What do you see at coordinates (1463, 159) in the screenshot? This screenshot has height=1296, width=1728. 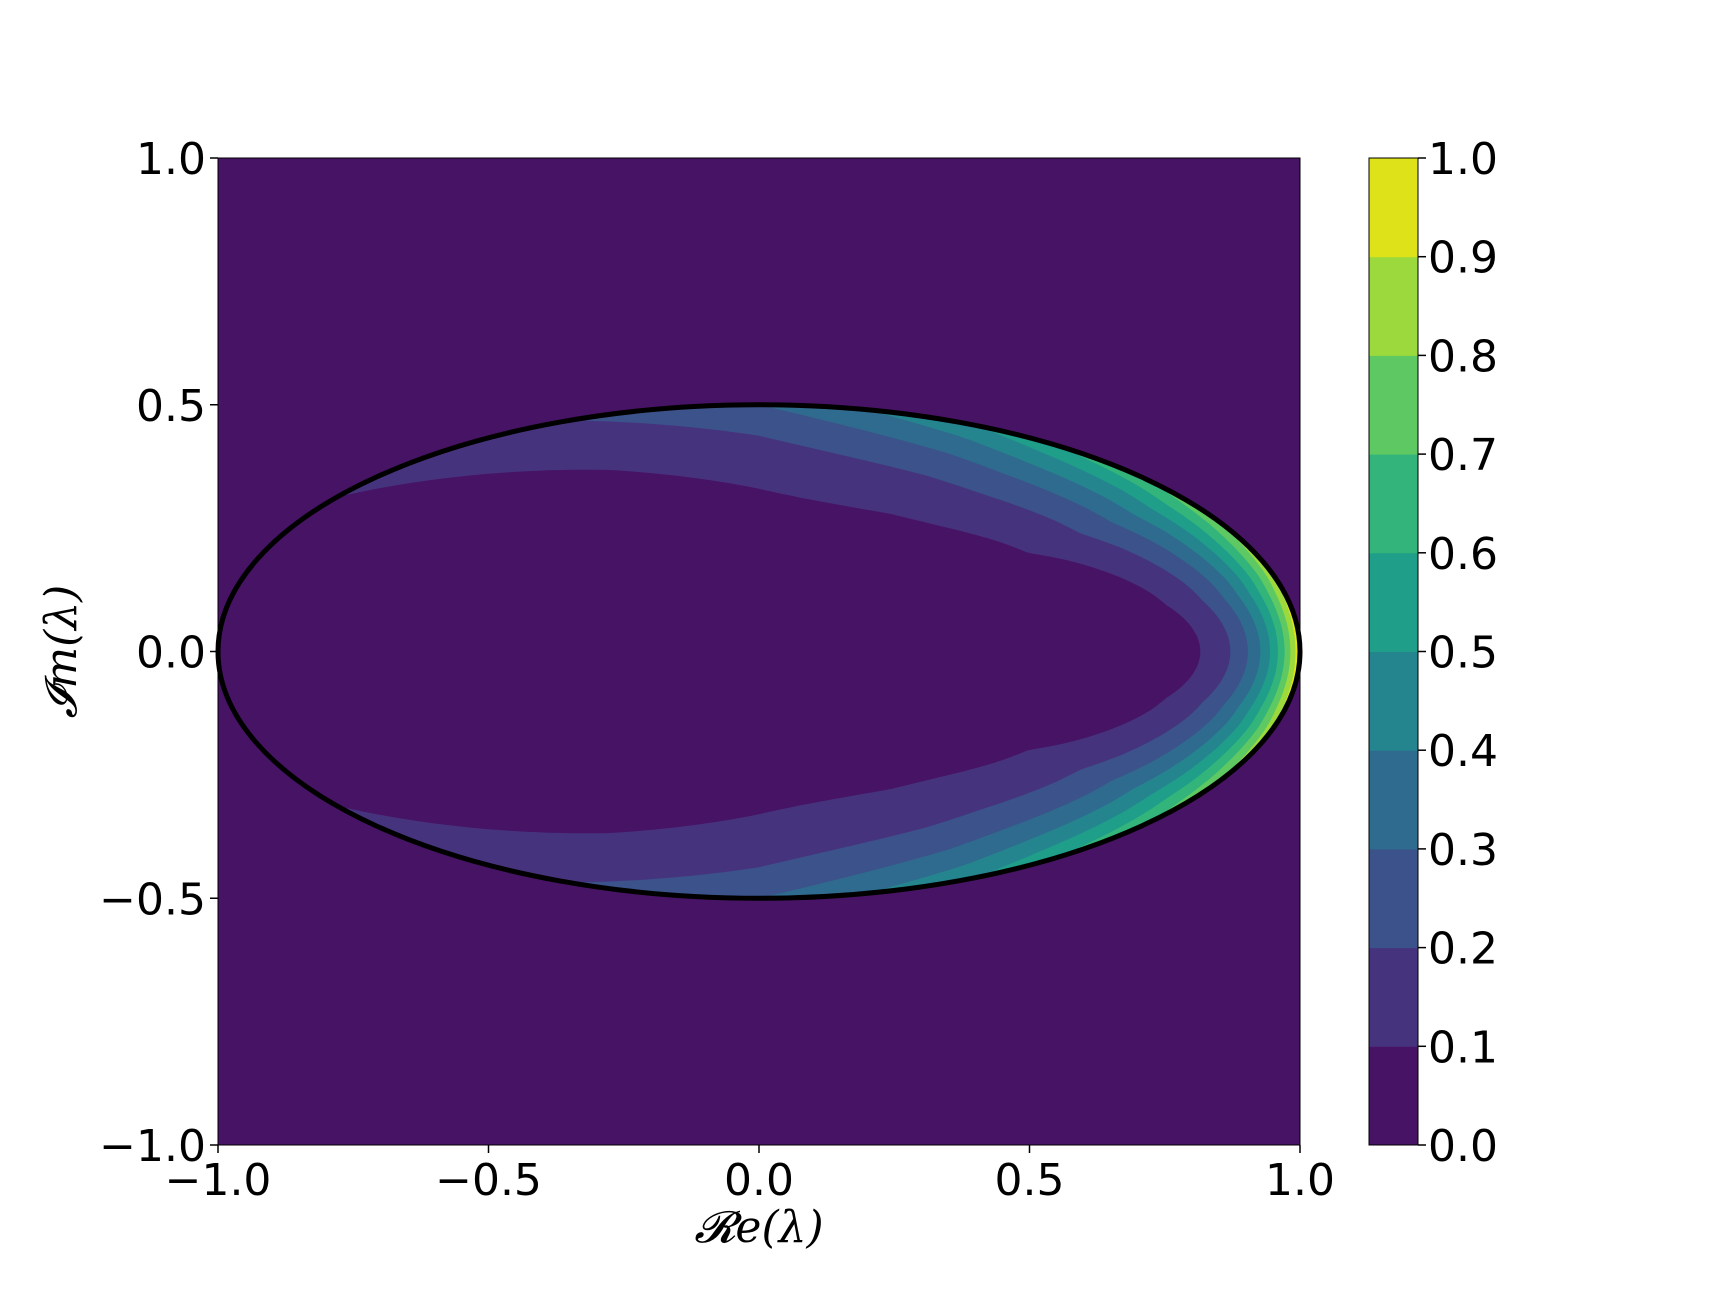 I see `colorbar-tick-label: 1.0` at bounding box center [1463, 159].